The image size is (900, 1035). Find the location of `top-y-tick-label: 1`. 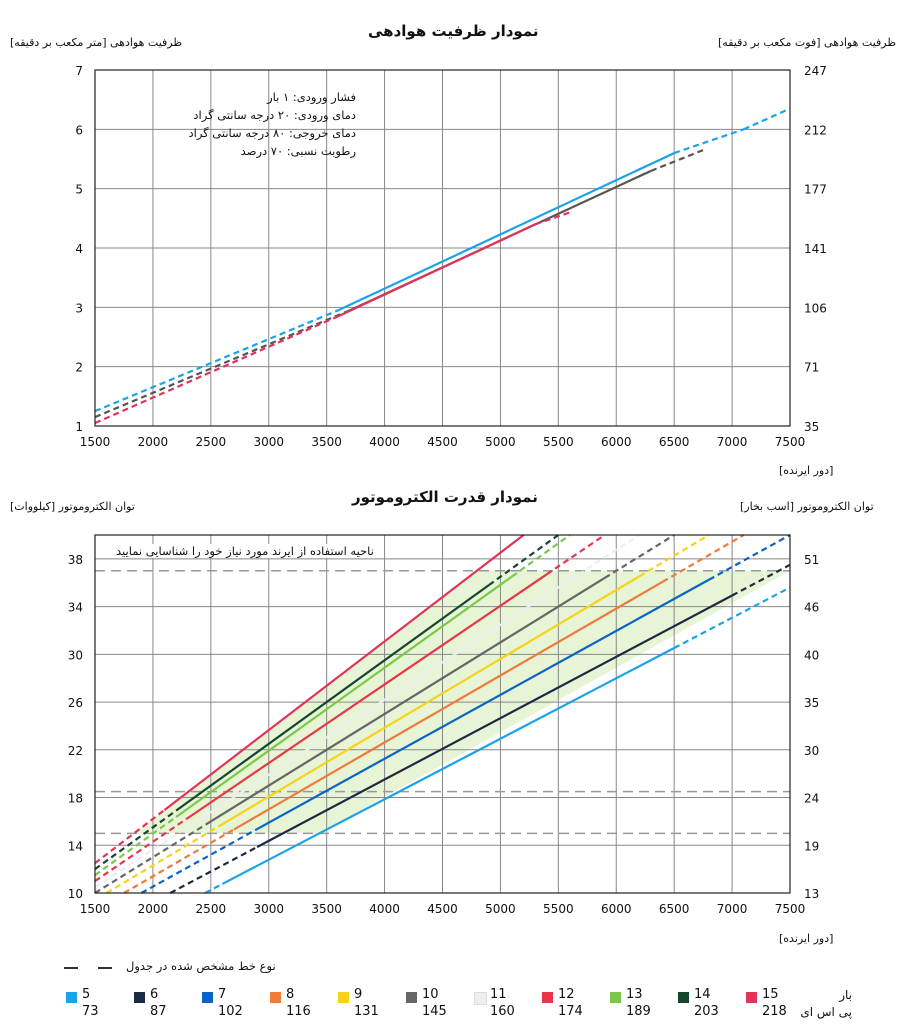

top-y-tick-label: 1 is located at coordinates (79, 427).